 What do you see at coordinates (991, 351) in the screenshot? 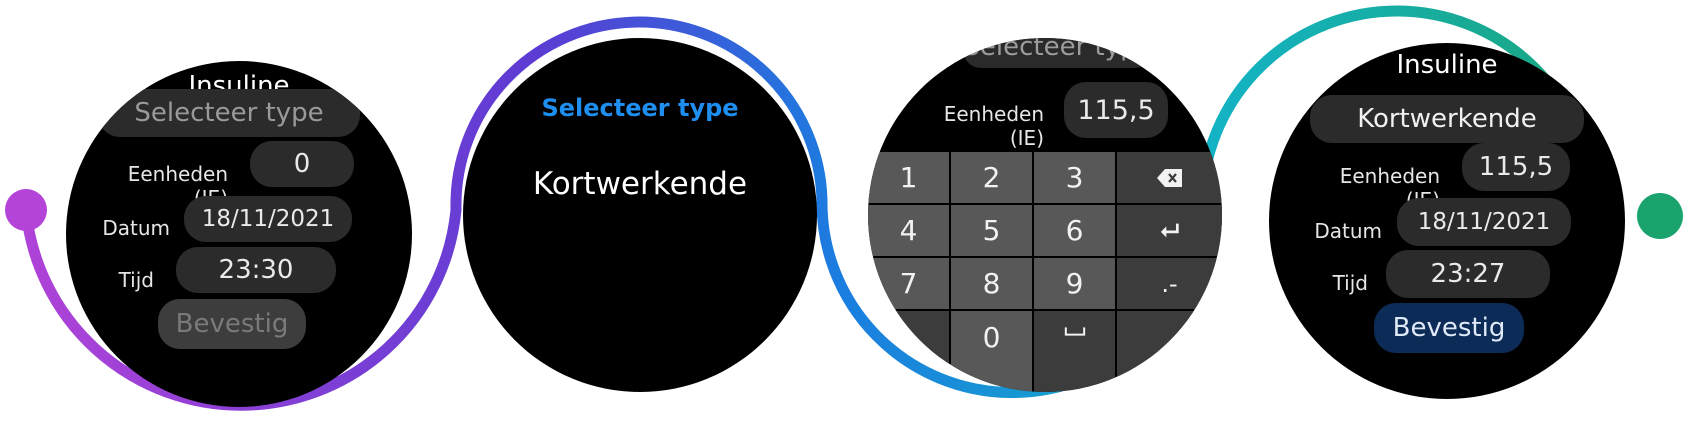
I see `key-0: 0` at bounding box center [991, 351].